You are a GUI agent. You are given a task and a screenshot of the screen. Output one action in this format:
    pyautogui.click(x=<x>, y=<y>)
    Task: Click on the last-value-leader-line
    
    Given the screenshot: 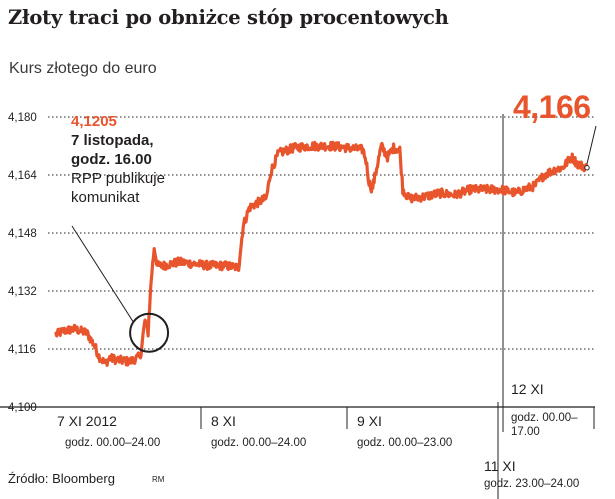 What is the action you would take?
    pyautogui.click(x=591, y=144)
    